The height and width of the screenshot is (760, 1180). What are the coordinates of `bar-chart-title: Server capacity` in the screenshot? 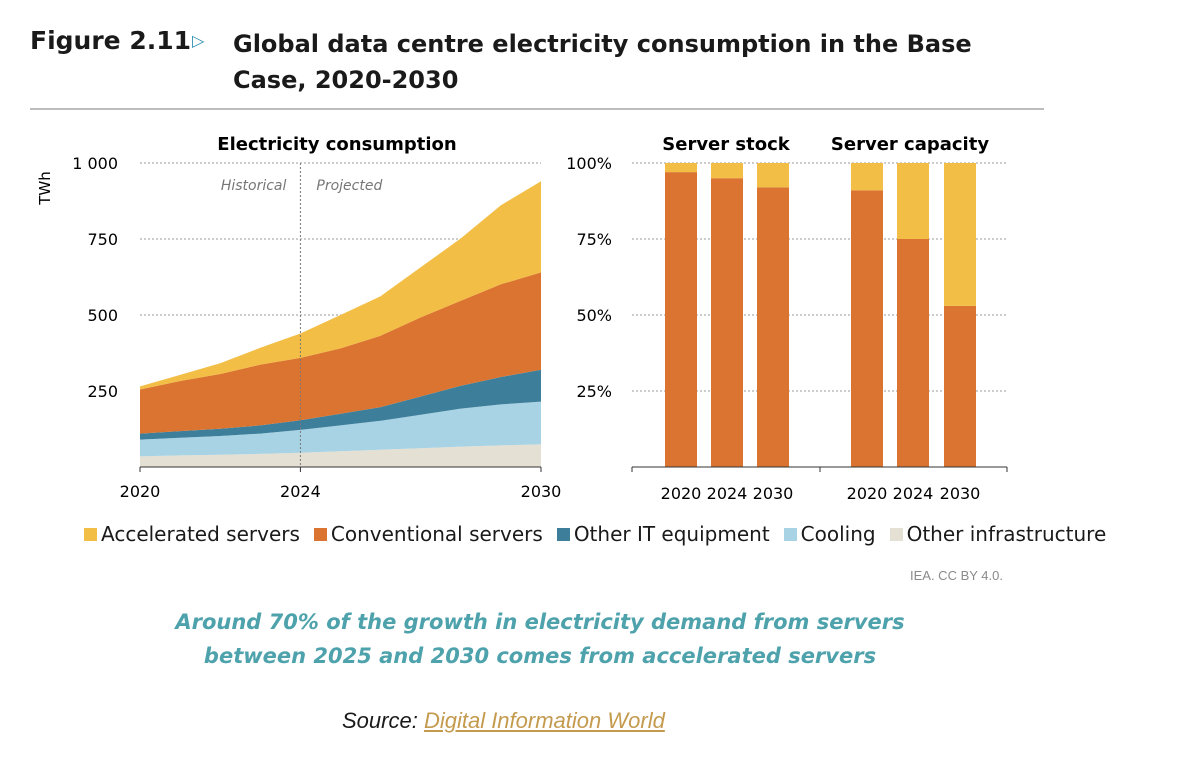 It's located at (910, 144).